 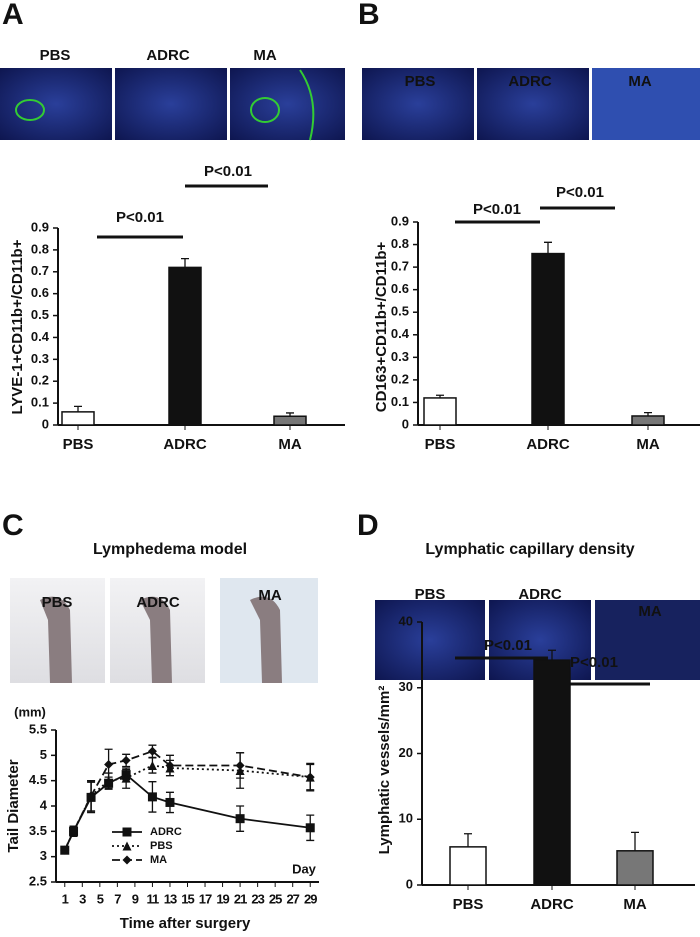 What do you see at coordinates (384, 770) in the screenshot?
I see `y-axis-label: Lymphatic vessels/mm²` at bounding box center [384, 770].